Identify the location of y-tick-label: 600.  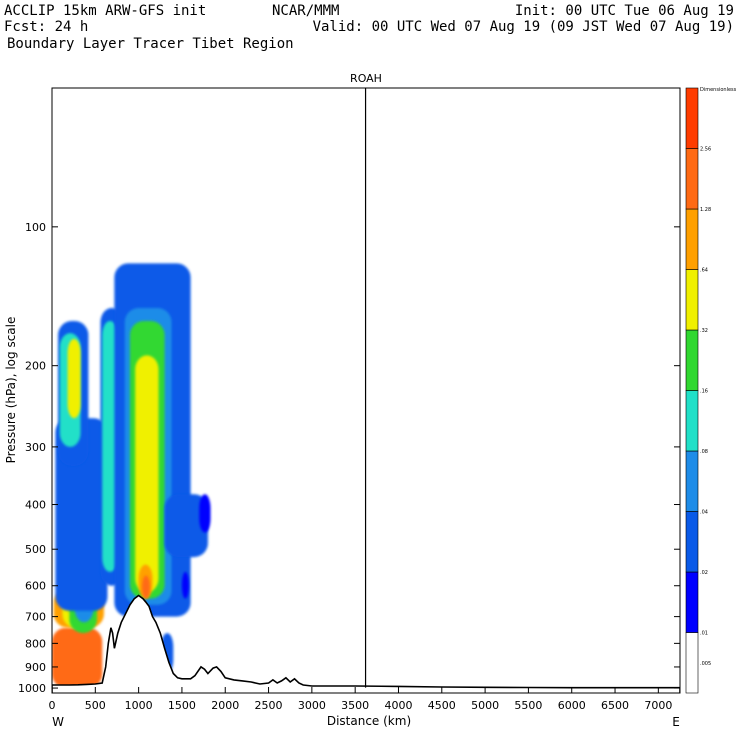
(35, 586).